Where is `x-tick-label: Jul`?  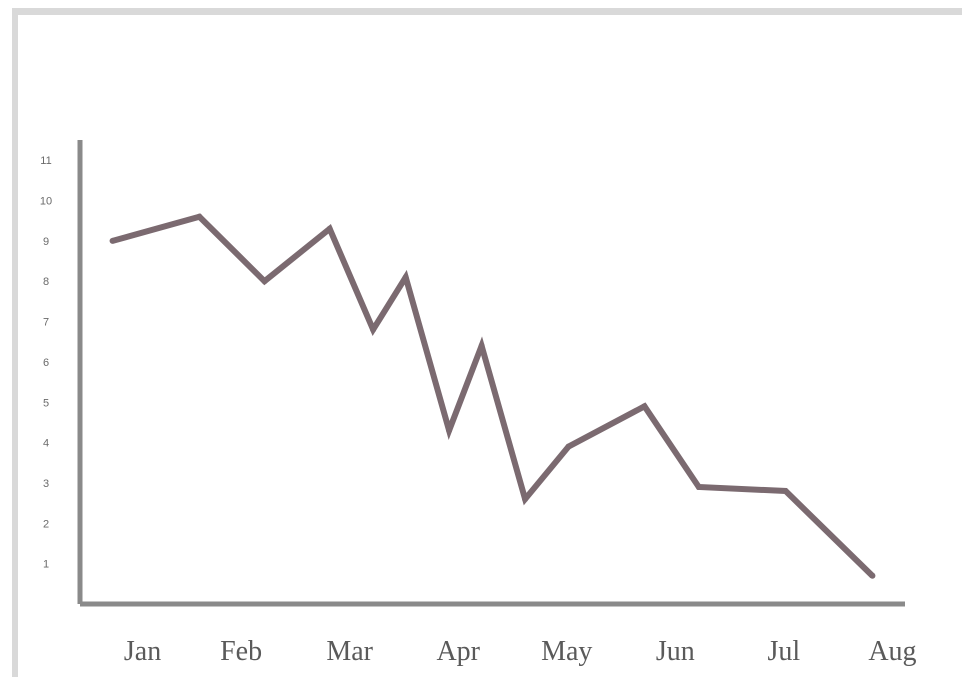 x-tick-label: Jul is located at coordinates (784, 651).